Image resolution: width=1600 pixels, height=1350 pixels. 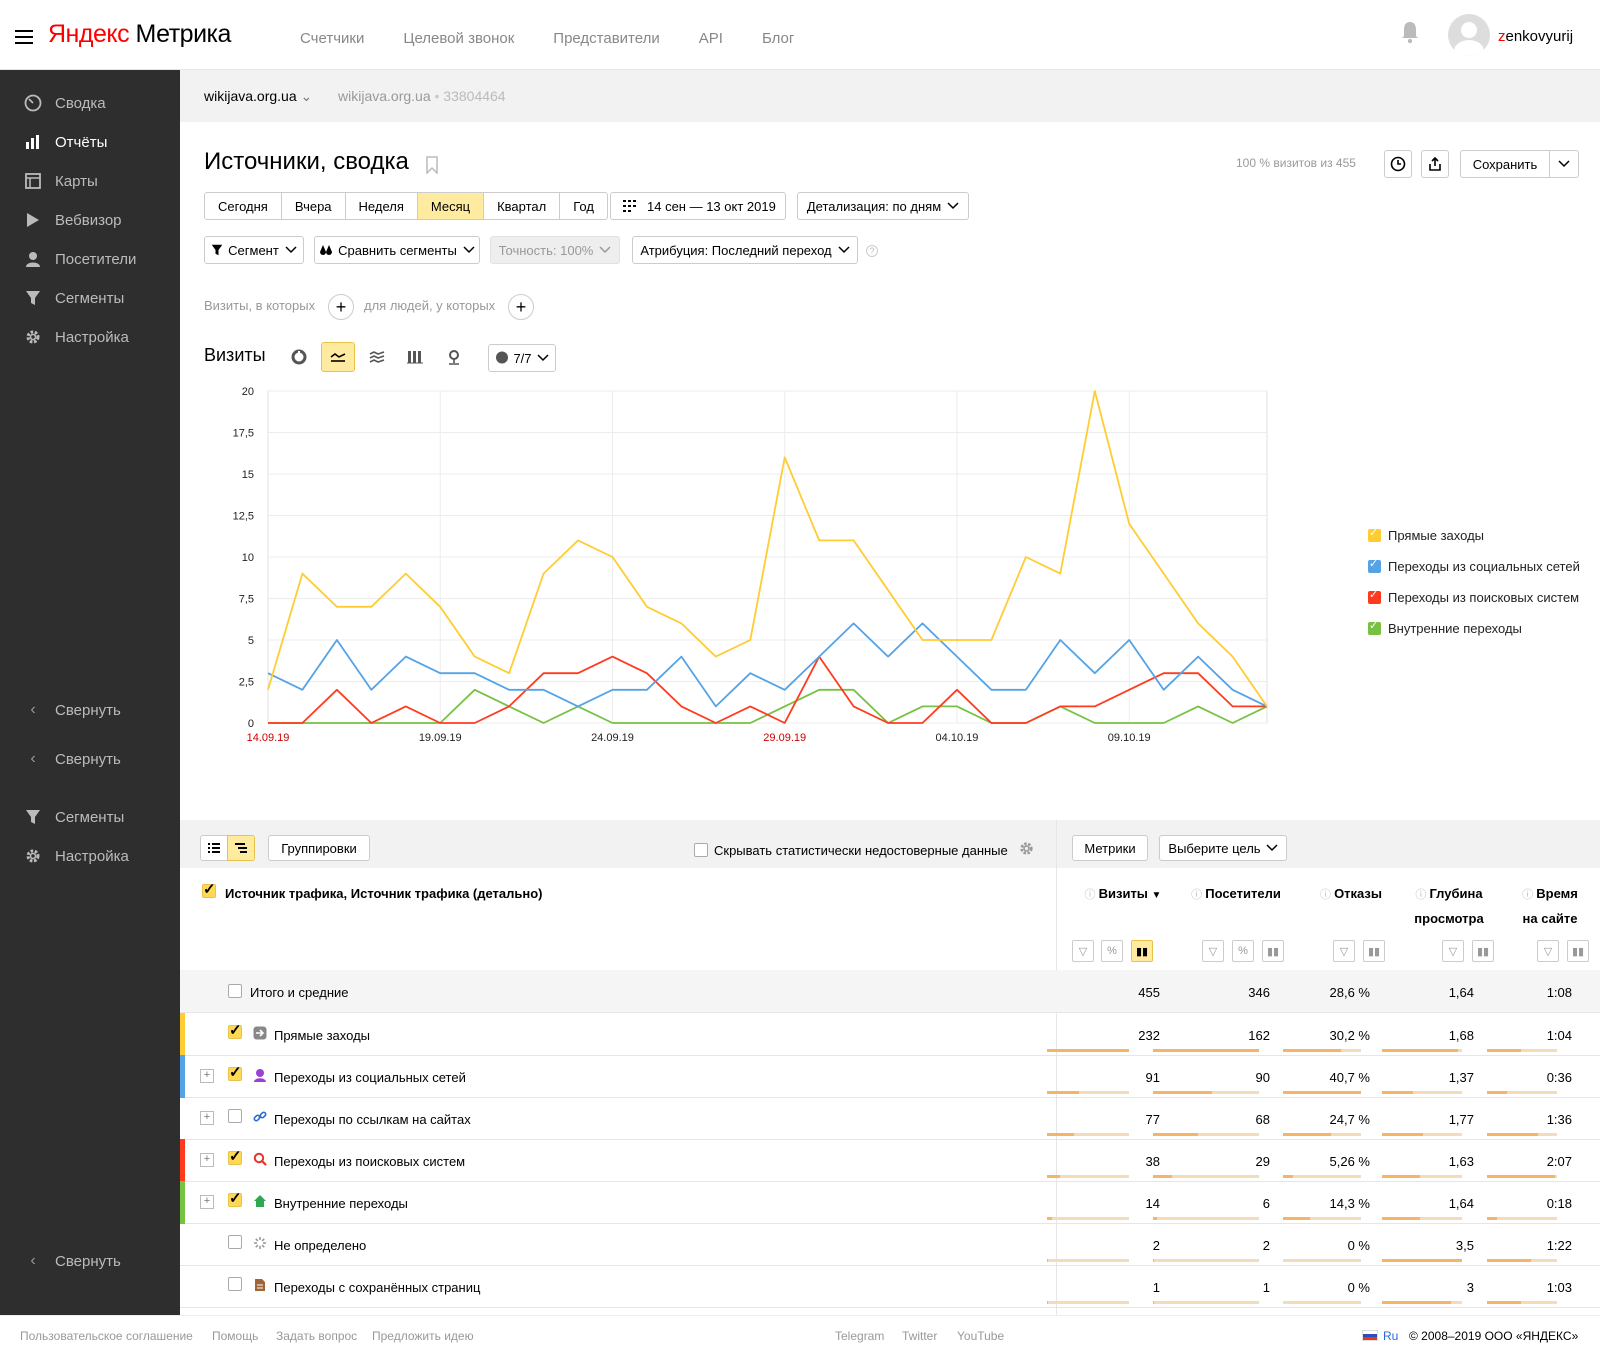 What do you see at coordinates (341, 1203) in the screenshot?
I see `row-name: Внутренние переходы` at bounding box center [341, 1203].